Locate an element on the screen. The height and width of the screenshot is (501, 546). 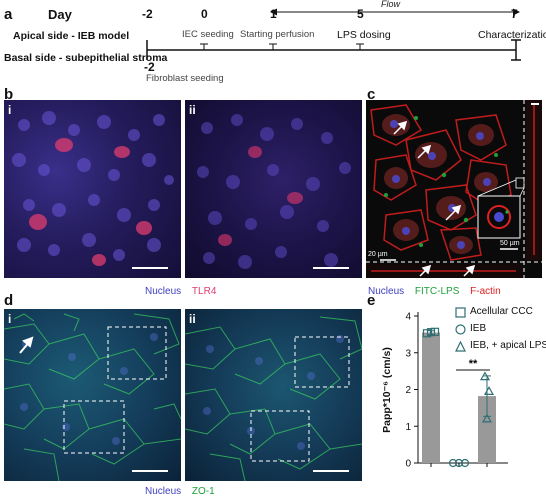
scale-label-c-main: 20 µm is located at coordinates (378, 254).